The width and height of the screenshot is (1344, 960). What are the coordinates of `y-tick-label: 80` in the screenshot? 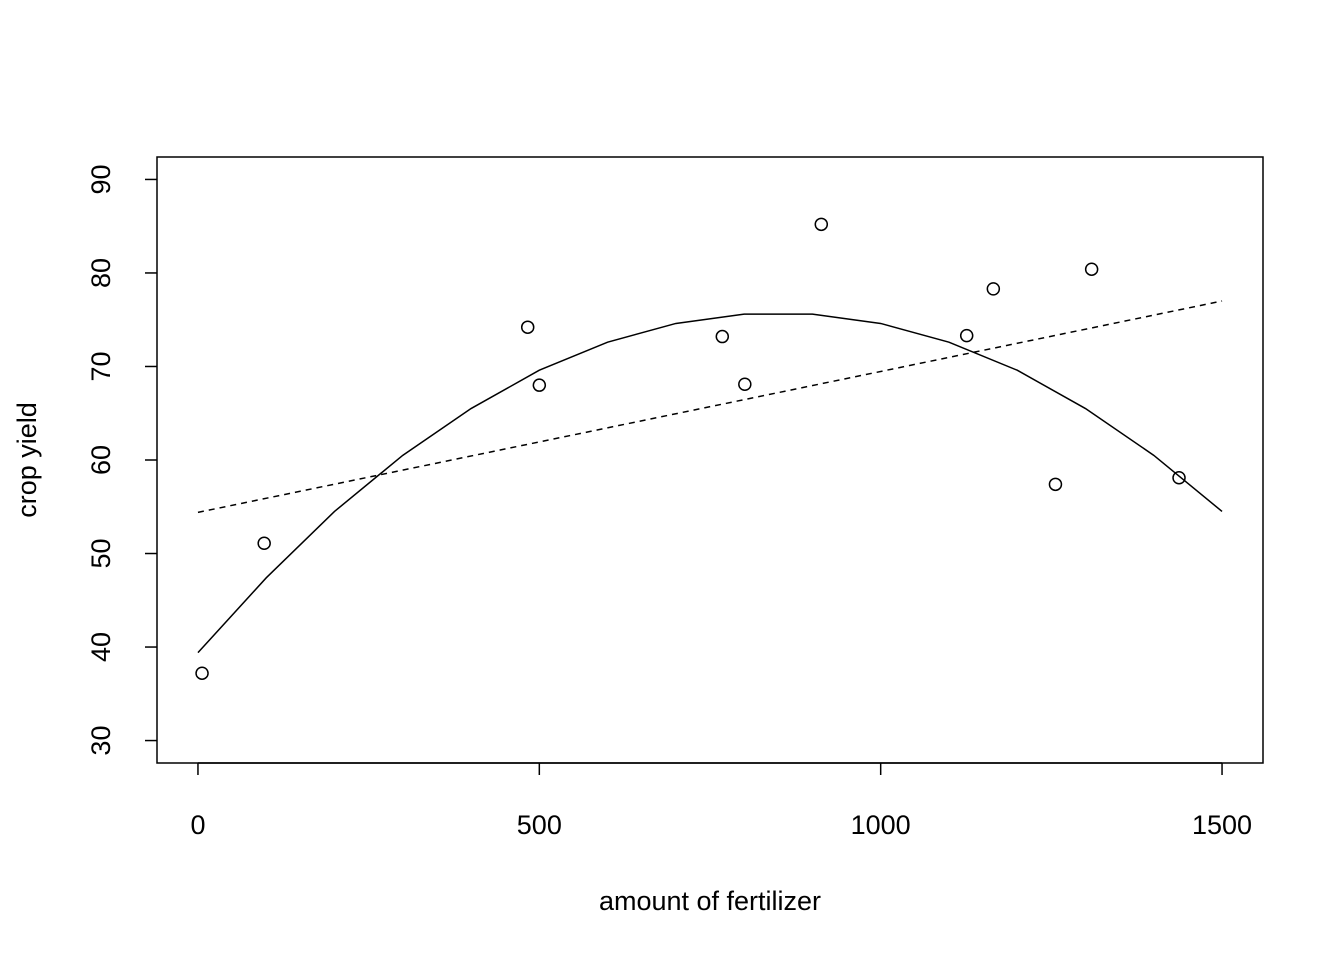 It's located at (101, 273).